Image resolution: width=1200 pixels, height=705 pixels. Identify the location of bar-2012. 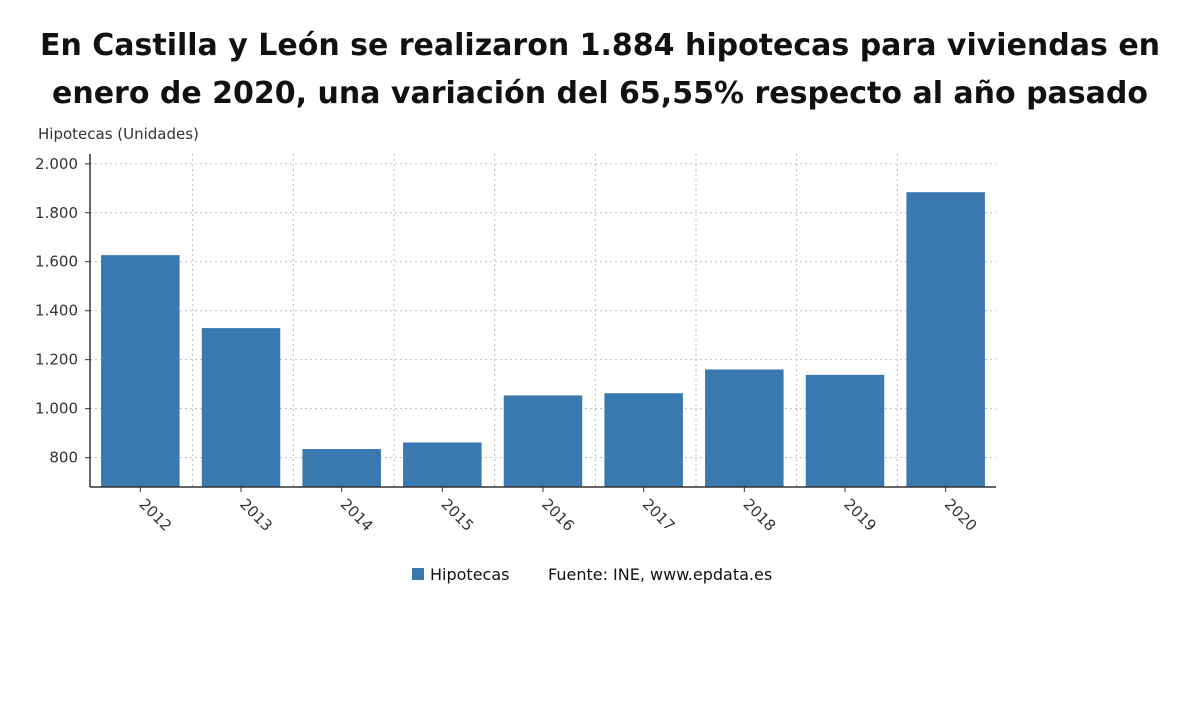
(140, 371).